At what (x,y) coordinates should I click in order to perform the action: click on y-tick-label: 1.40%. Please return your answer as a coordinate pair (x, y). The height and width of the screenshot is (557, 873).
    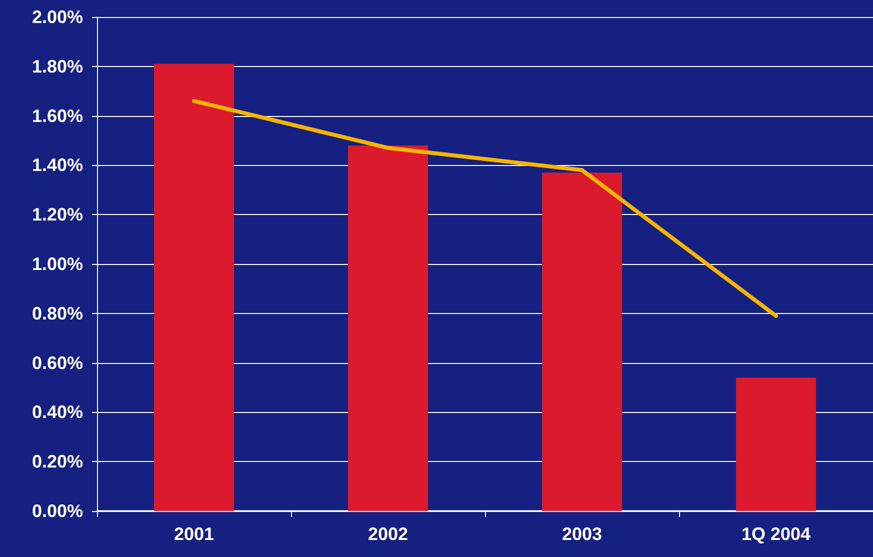
    Looking at the image, I should click on (57, 165).